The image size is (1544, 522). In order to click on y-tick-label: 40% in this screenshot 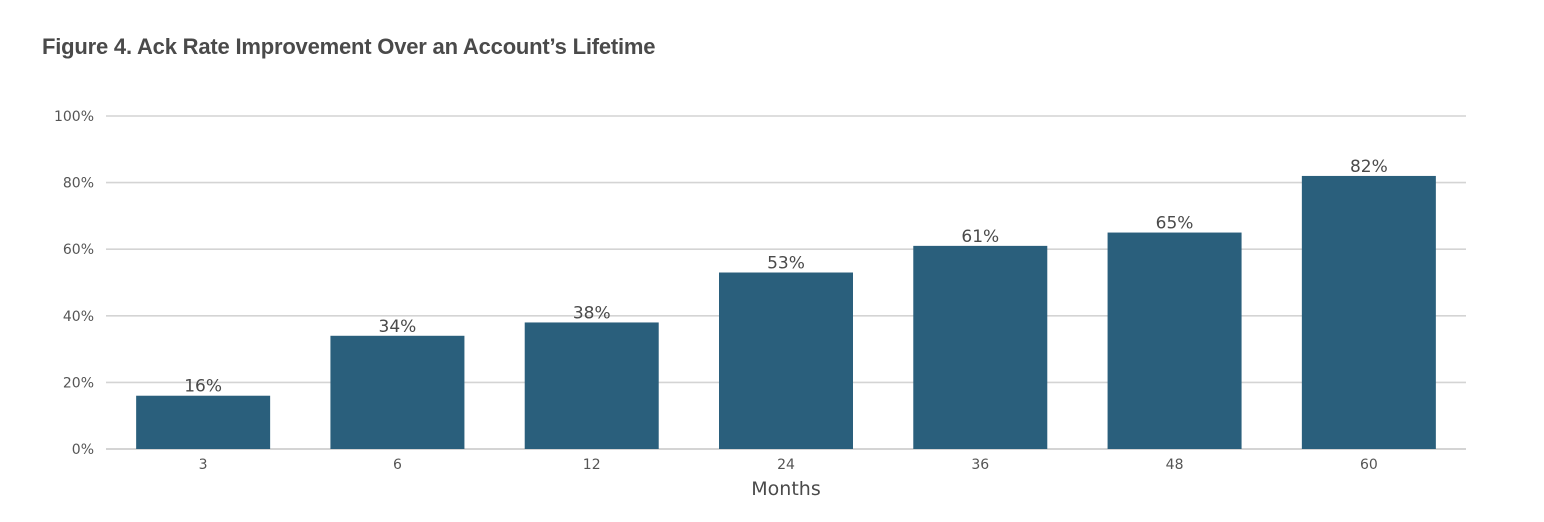, I will do `click(78, 317)`.